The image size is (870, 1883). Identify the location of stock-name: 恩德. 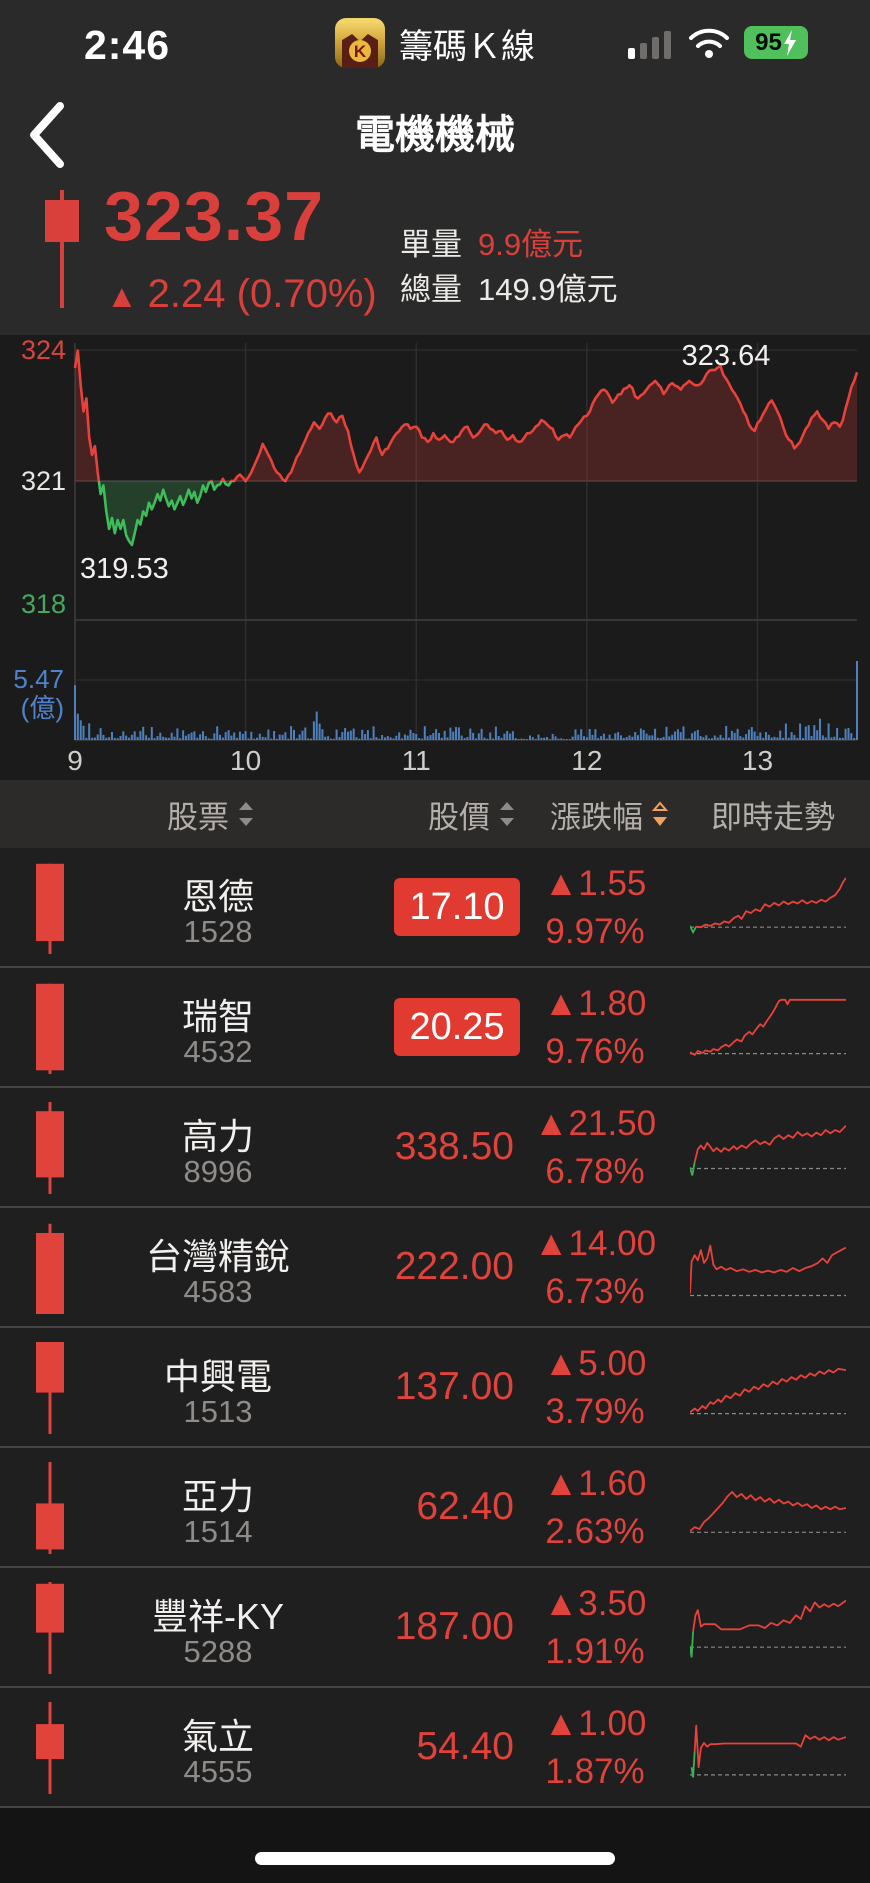
(217, 896).